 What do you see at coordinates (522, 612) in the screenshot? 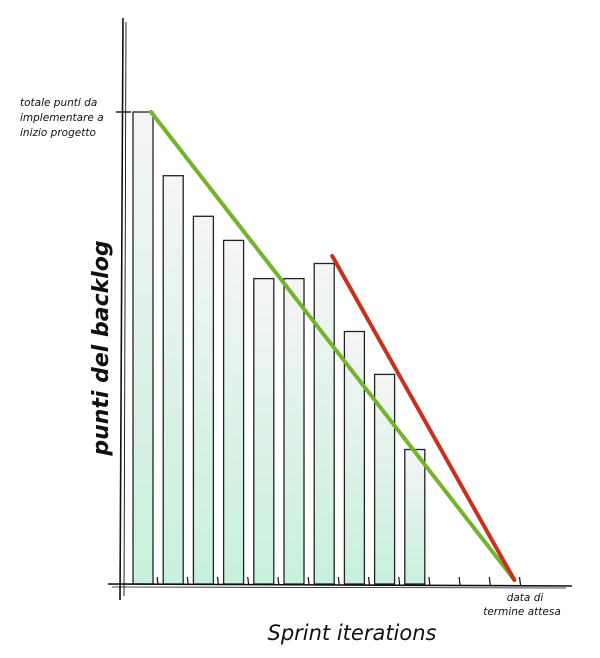
I see `end-date-annotation-line-2: termine attesa` at bounding box center [522, 612].